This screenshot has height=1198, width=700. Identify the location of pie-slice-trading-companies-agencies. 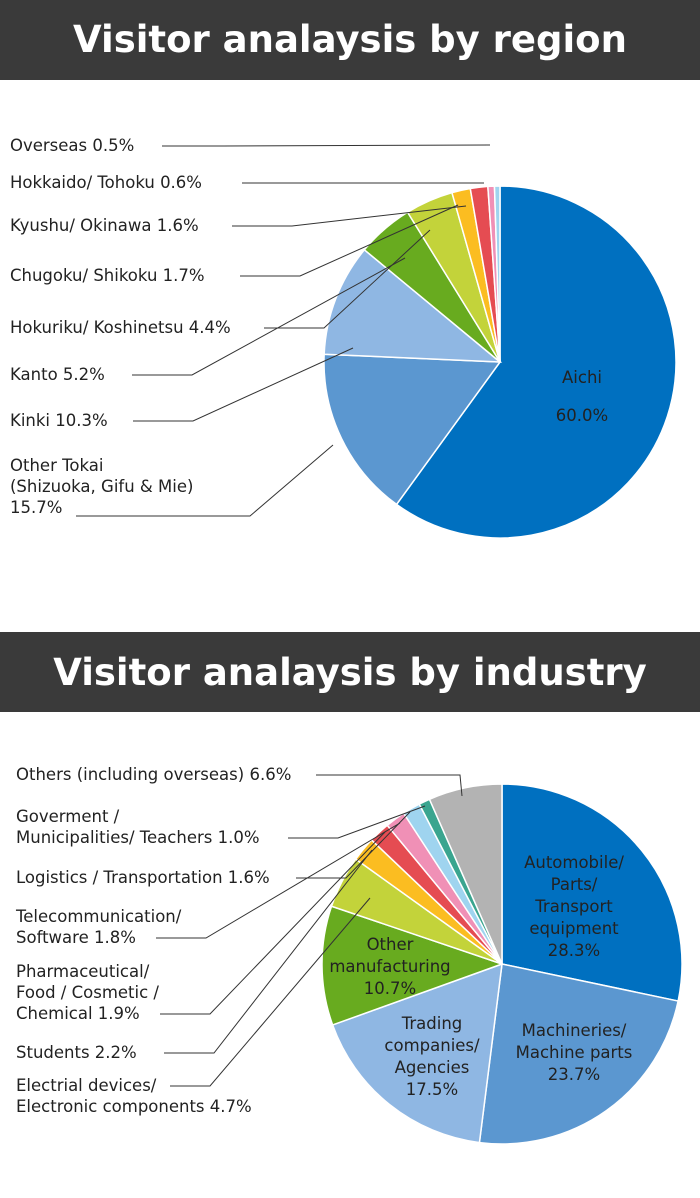
(417, 1053).